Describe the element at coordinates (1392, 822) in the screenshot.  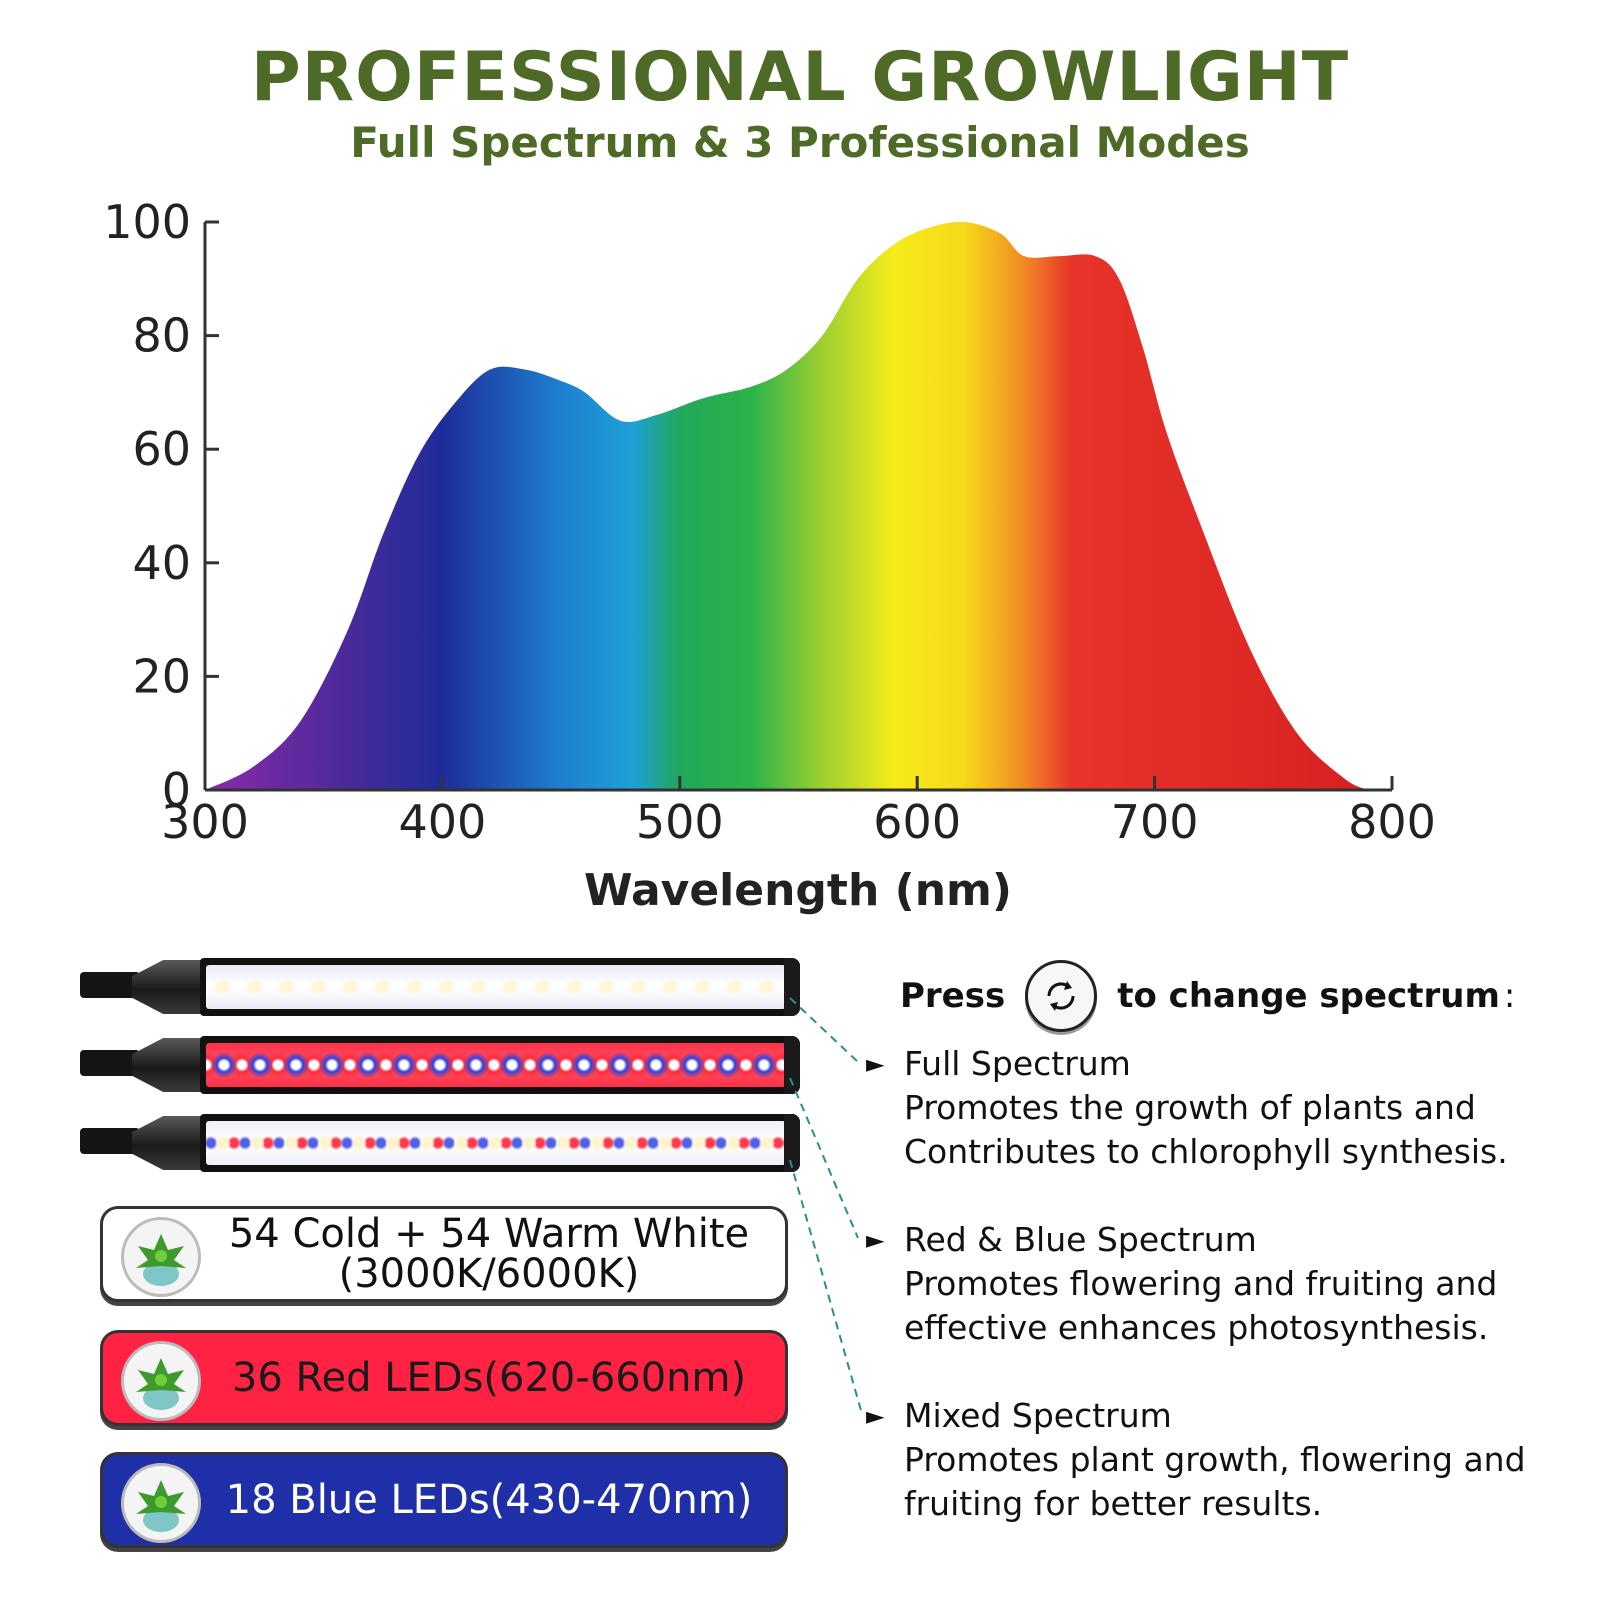
I see `x-tick-label: 800` at that location.